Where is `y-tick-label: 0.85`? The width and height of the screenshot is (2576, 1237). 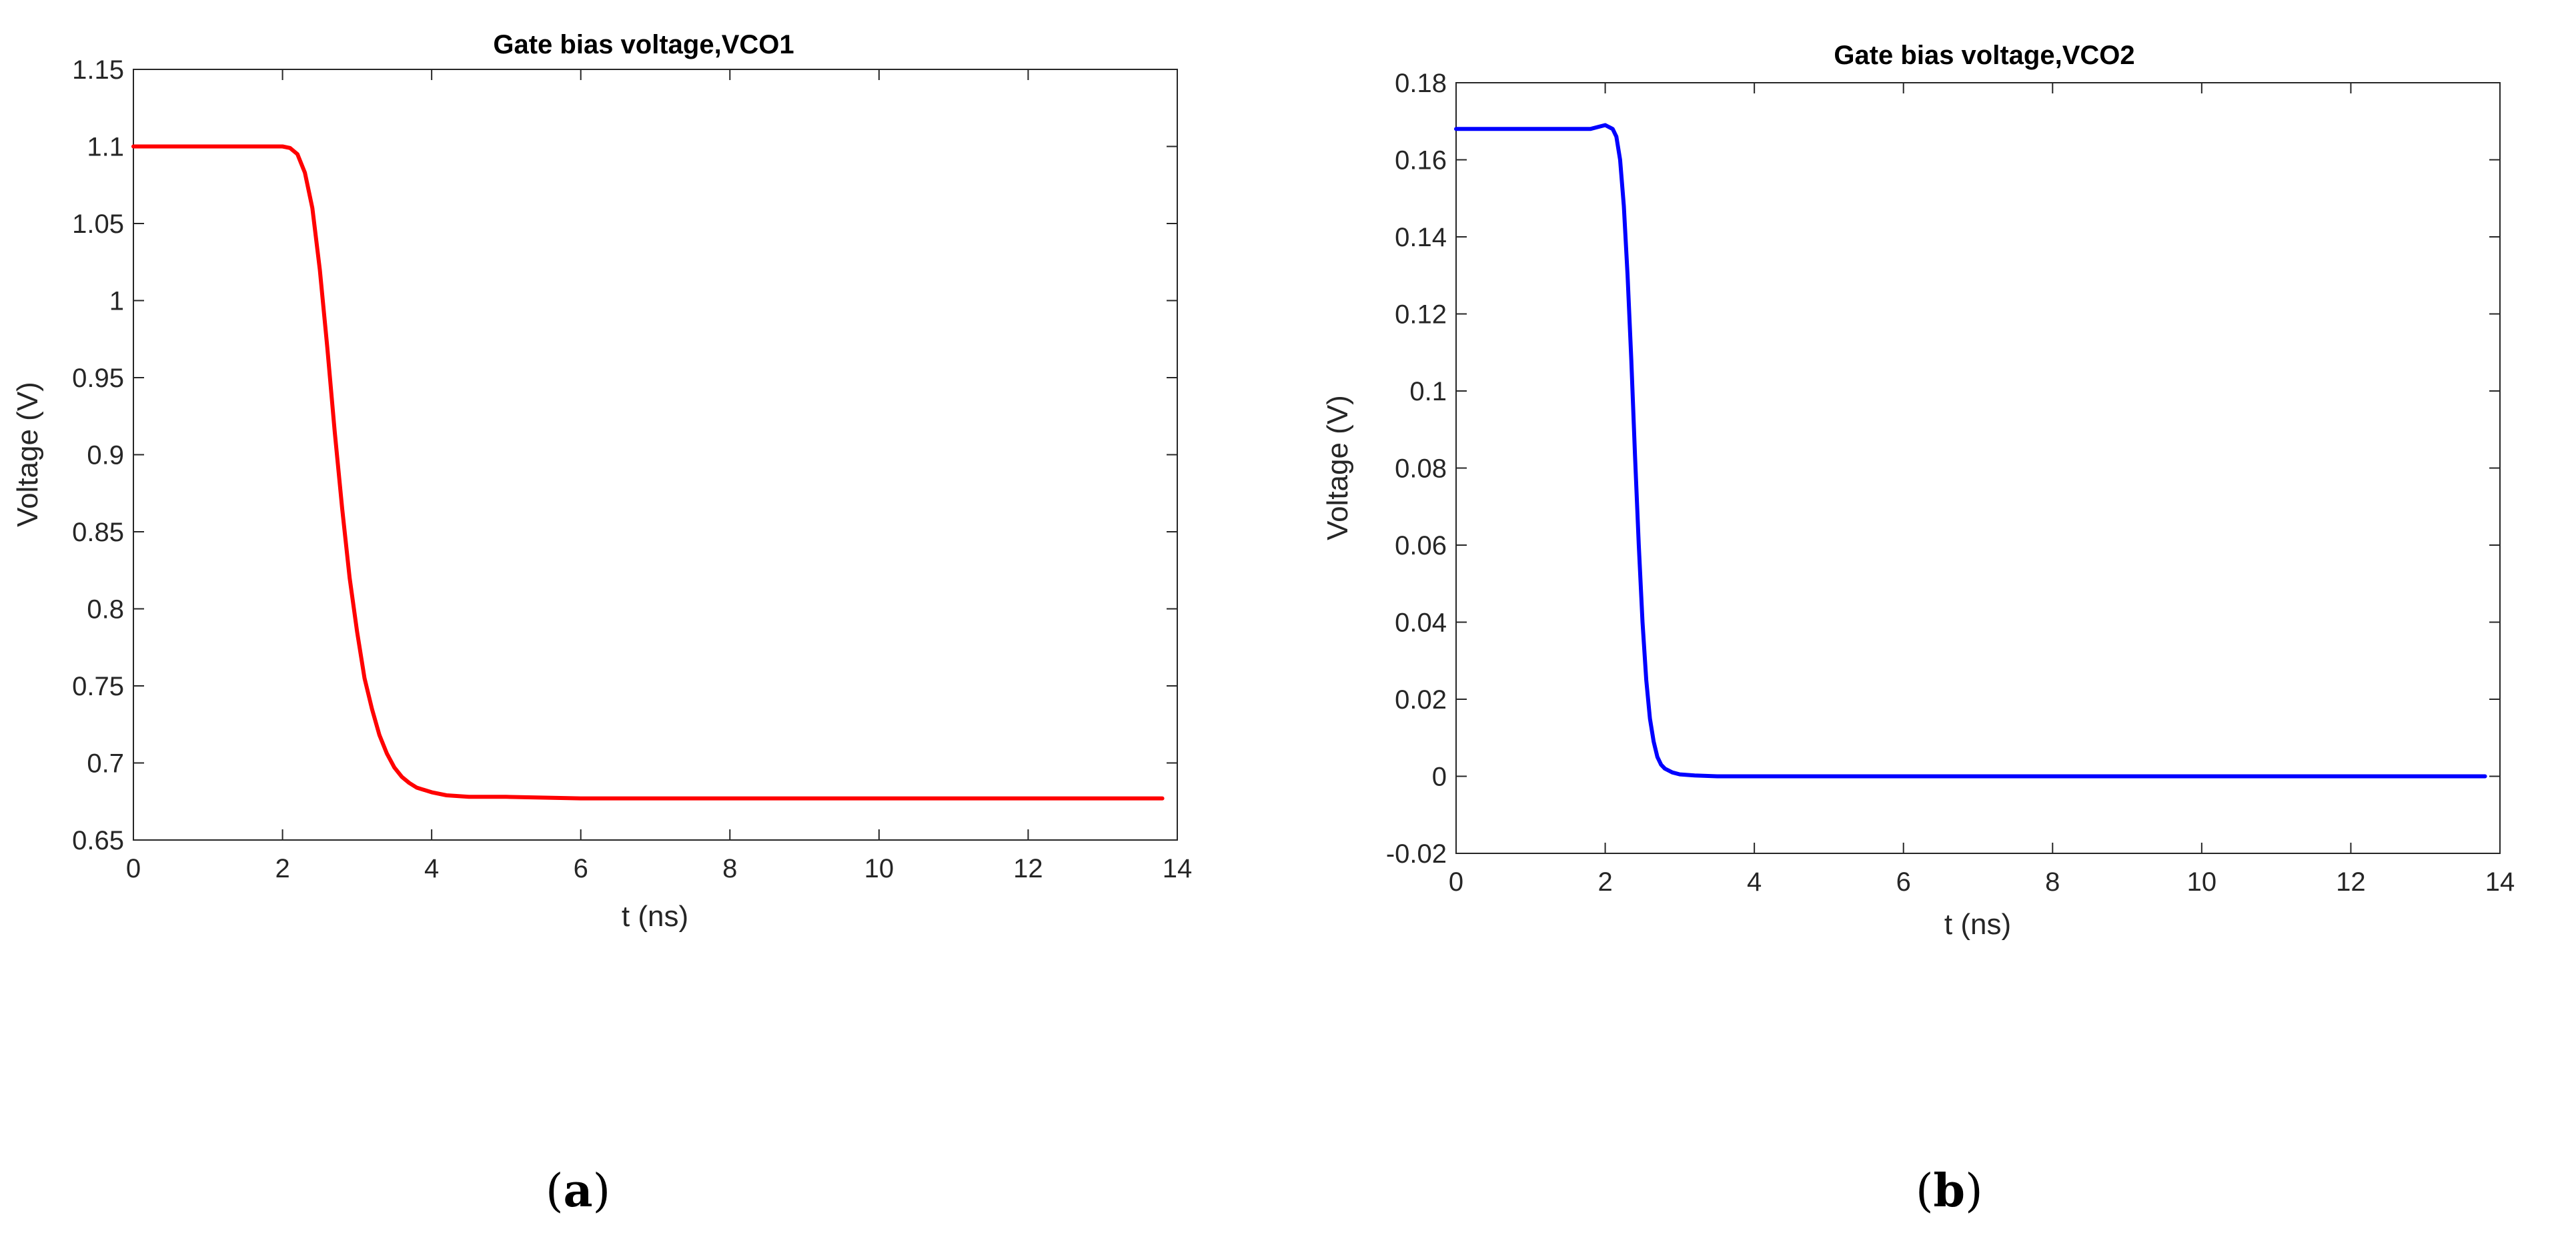
y-tick-label: 0.85 is located at coordinates (98, 532).